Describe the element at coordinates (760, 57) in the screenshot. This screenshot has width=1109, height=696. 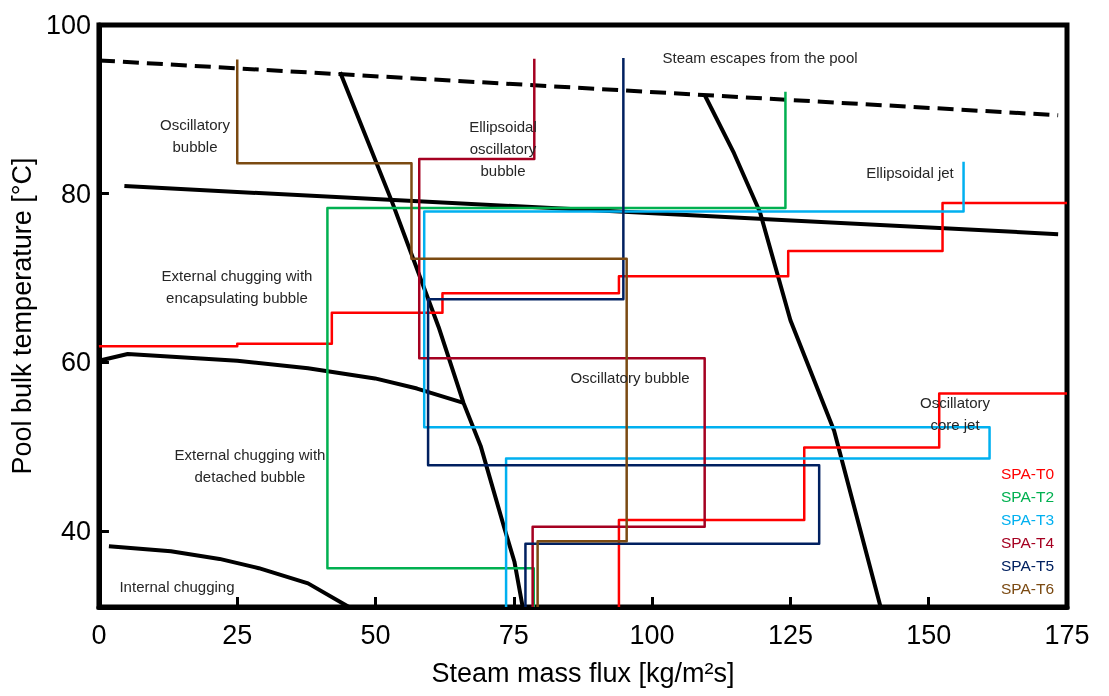
I see `annotation: Steam escapes from the pool` at that location.